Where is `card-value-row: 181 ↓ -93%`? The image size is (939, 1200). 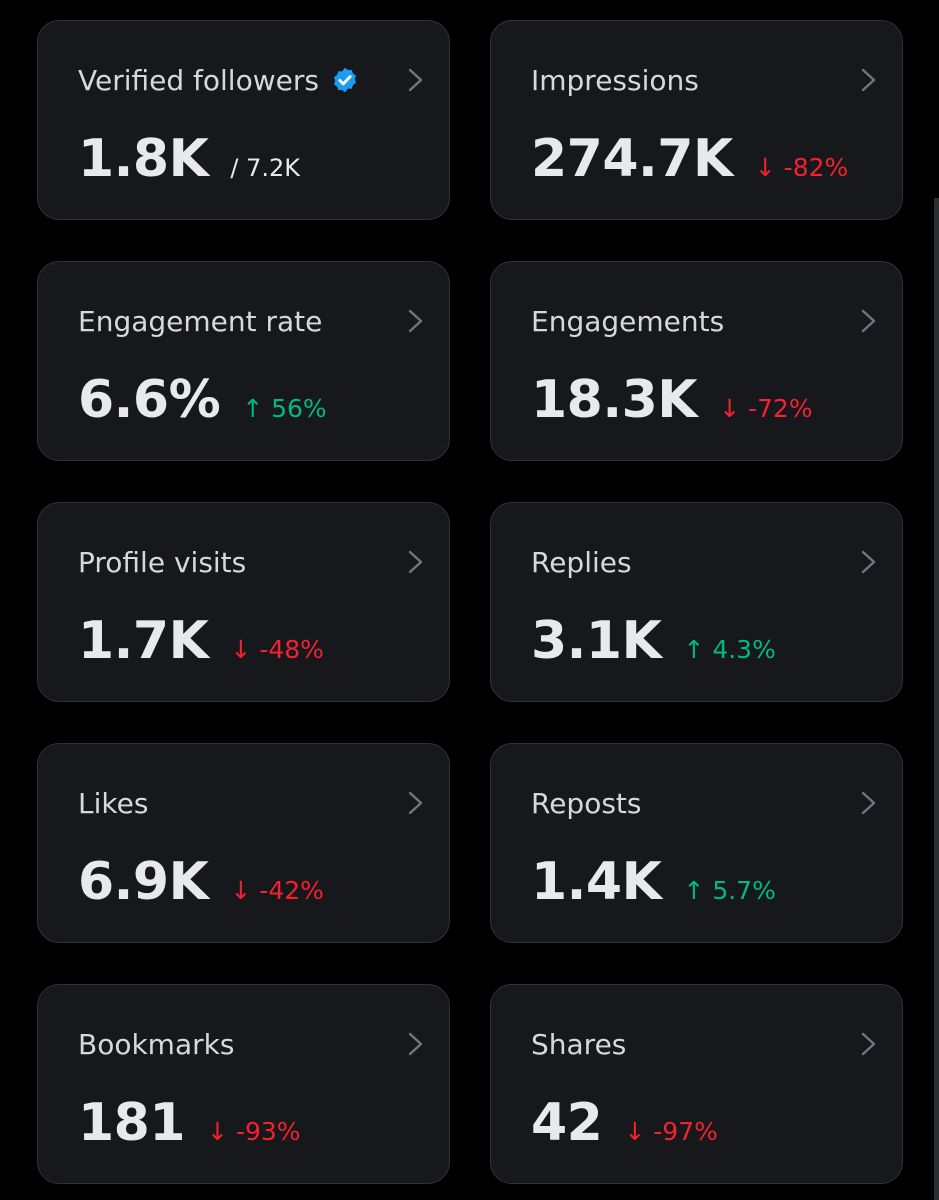 card-value-row: 181 ↓ -93% is located at coordinates (189, 1123).